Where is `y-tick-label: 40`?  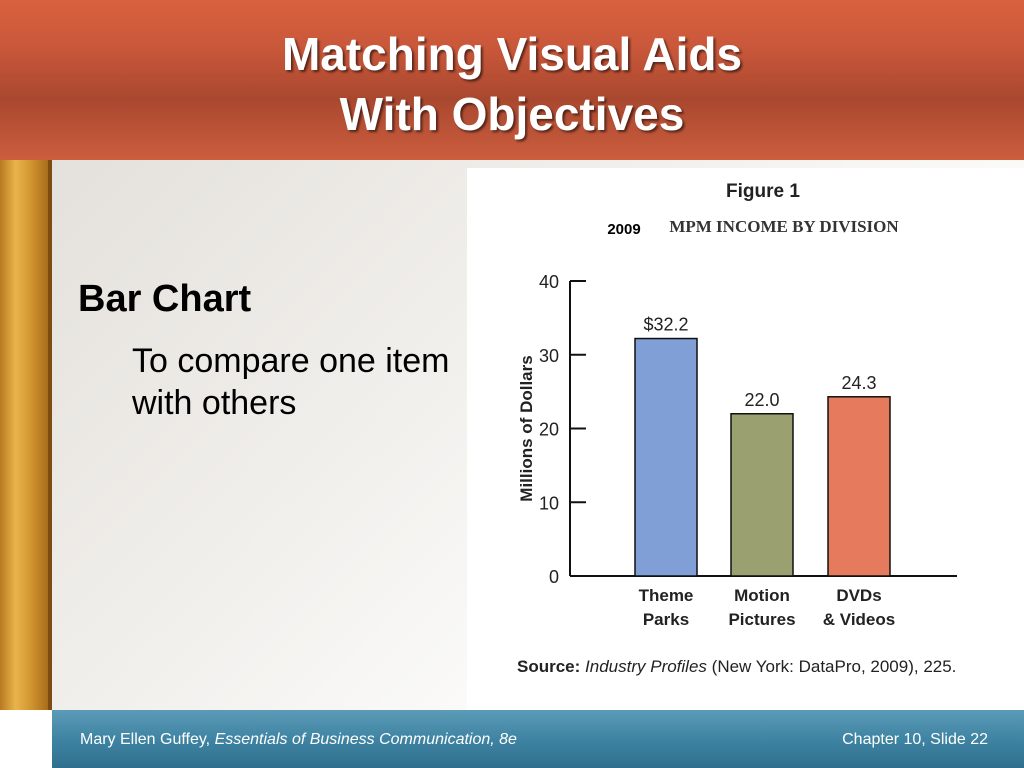
y-tick-label: 40 is located at coordinates (549, 282).